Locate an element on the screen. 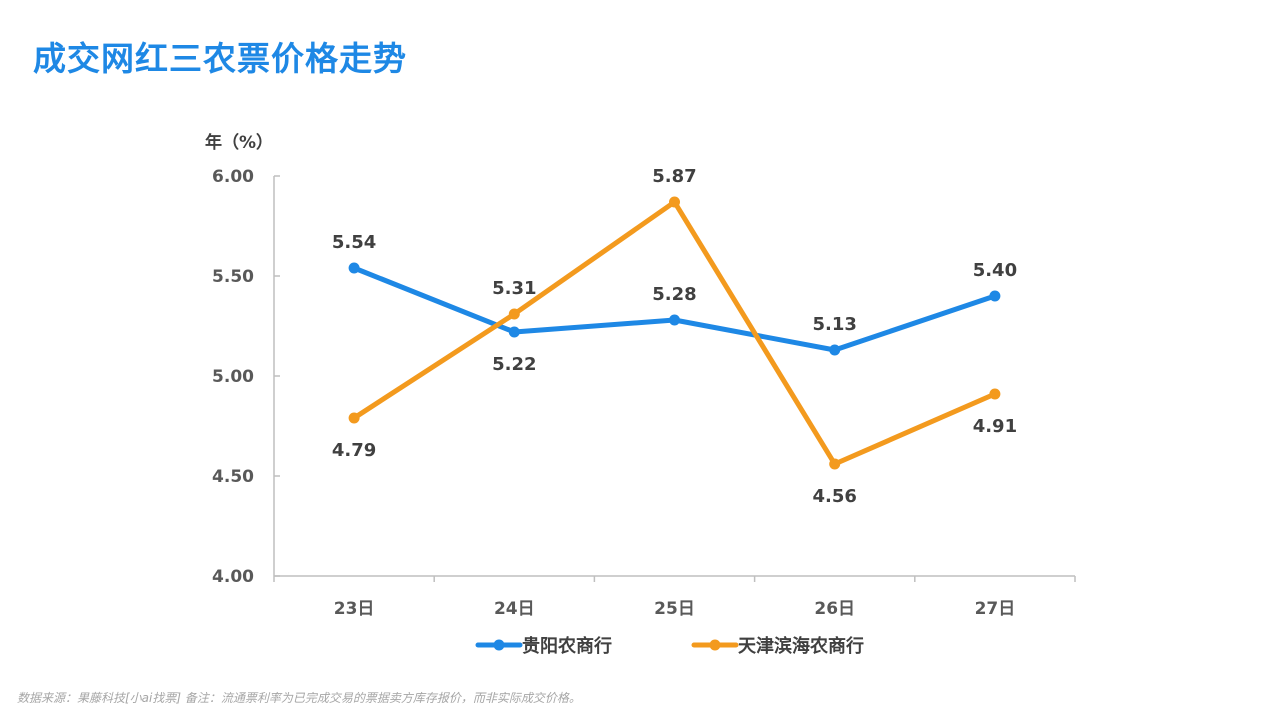 The image size is (1280, 720). data-label: 5.54 is located at coordinates (354, 242).